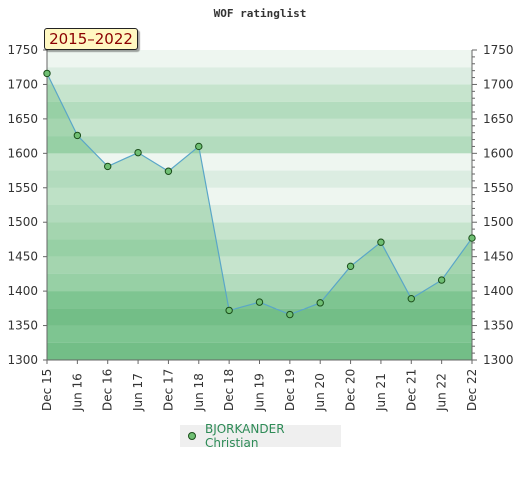  Describe the element at coordinates (22, 326) in the screenshot. I see `y-tick-label-left: 1350` at that location.